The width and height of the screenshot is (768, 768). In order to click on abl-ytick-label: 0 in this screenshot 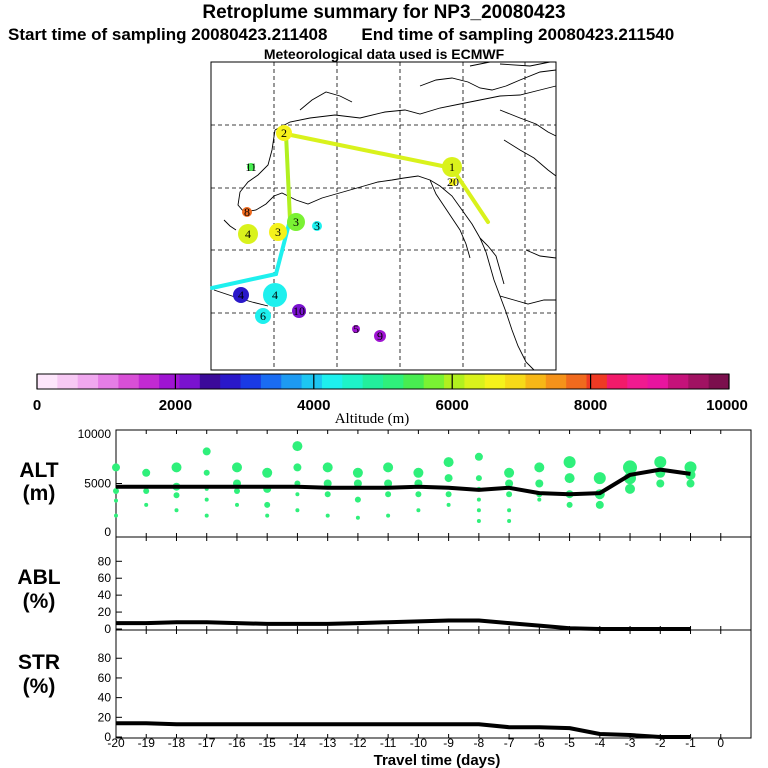, I will do `click(107, 629)`.